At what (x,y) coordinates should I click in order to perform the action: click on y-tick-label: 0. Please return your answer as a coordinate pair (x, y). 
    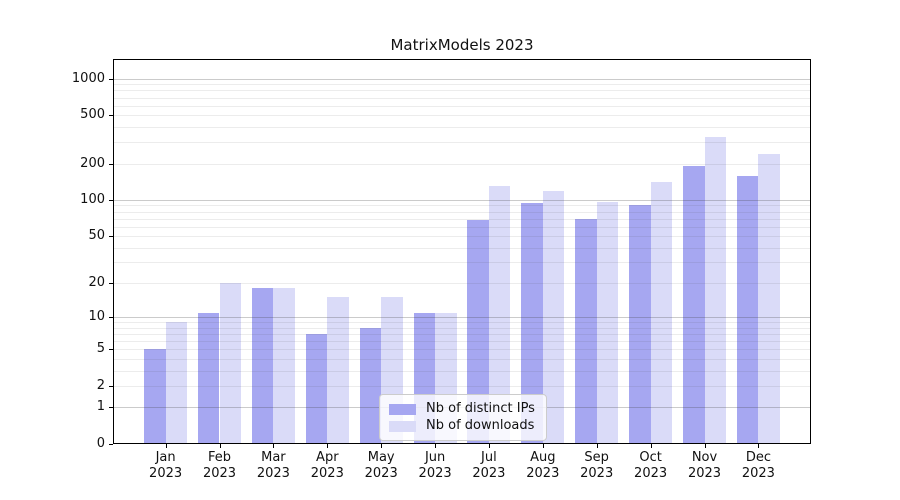
    Looking at the image, I should click on (100, 443).